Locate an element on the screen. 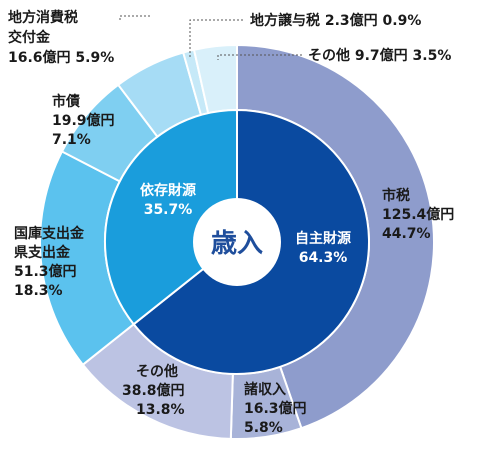  label-sonota-jishu-name: その他 is located at coordinates (157, 371).